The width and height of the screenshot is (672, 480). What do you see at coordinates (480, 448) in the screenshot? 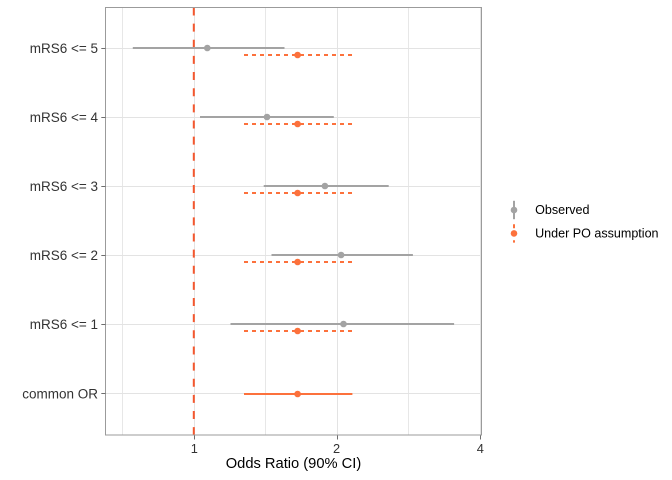
I see `svg-text: 4` at bounding box center [480, 448].